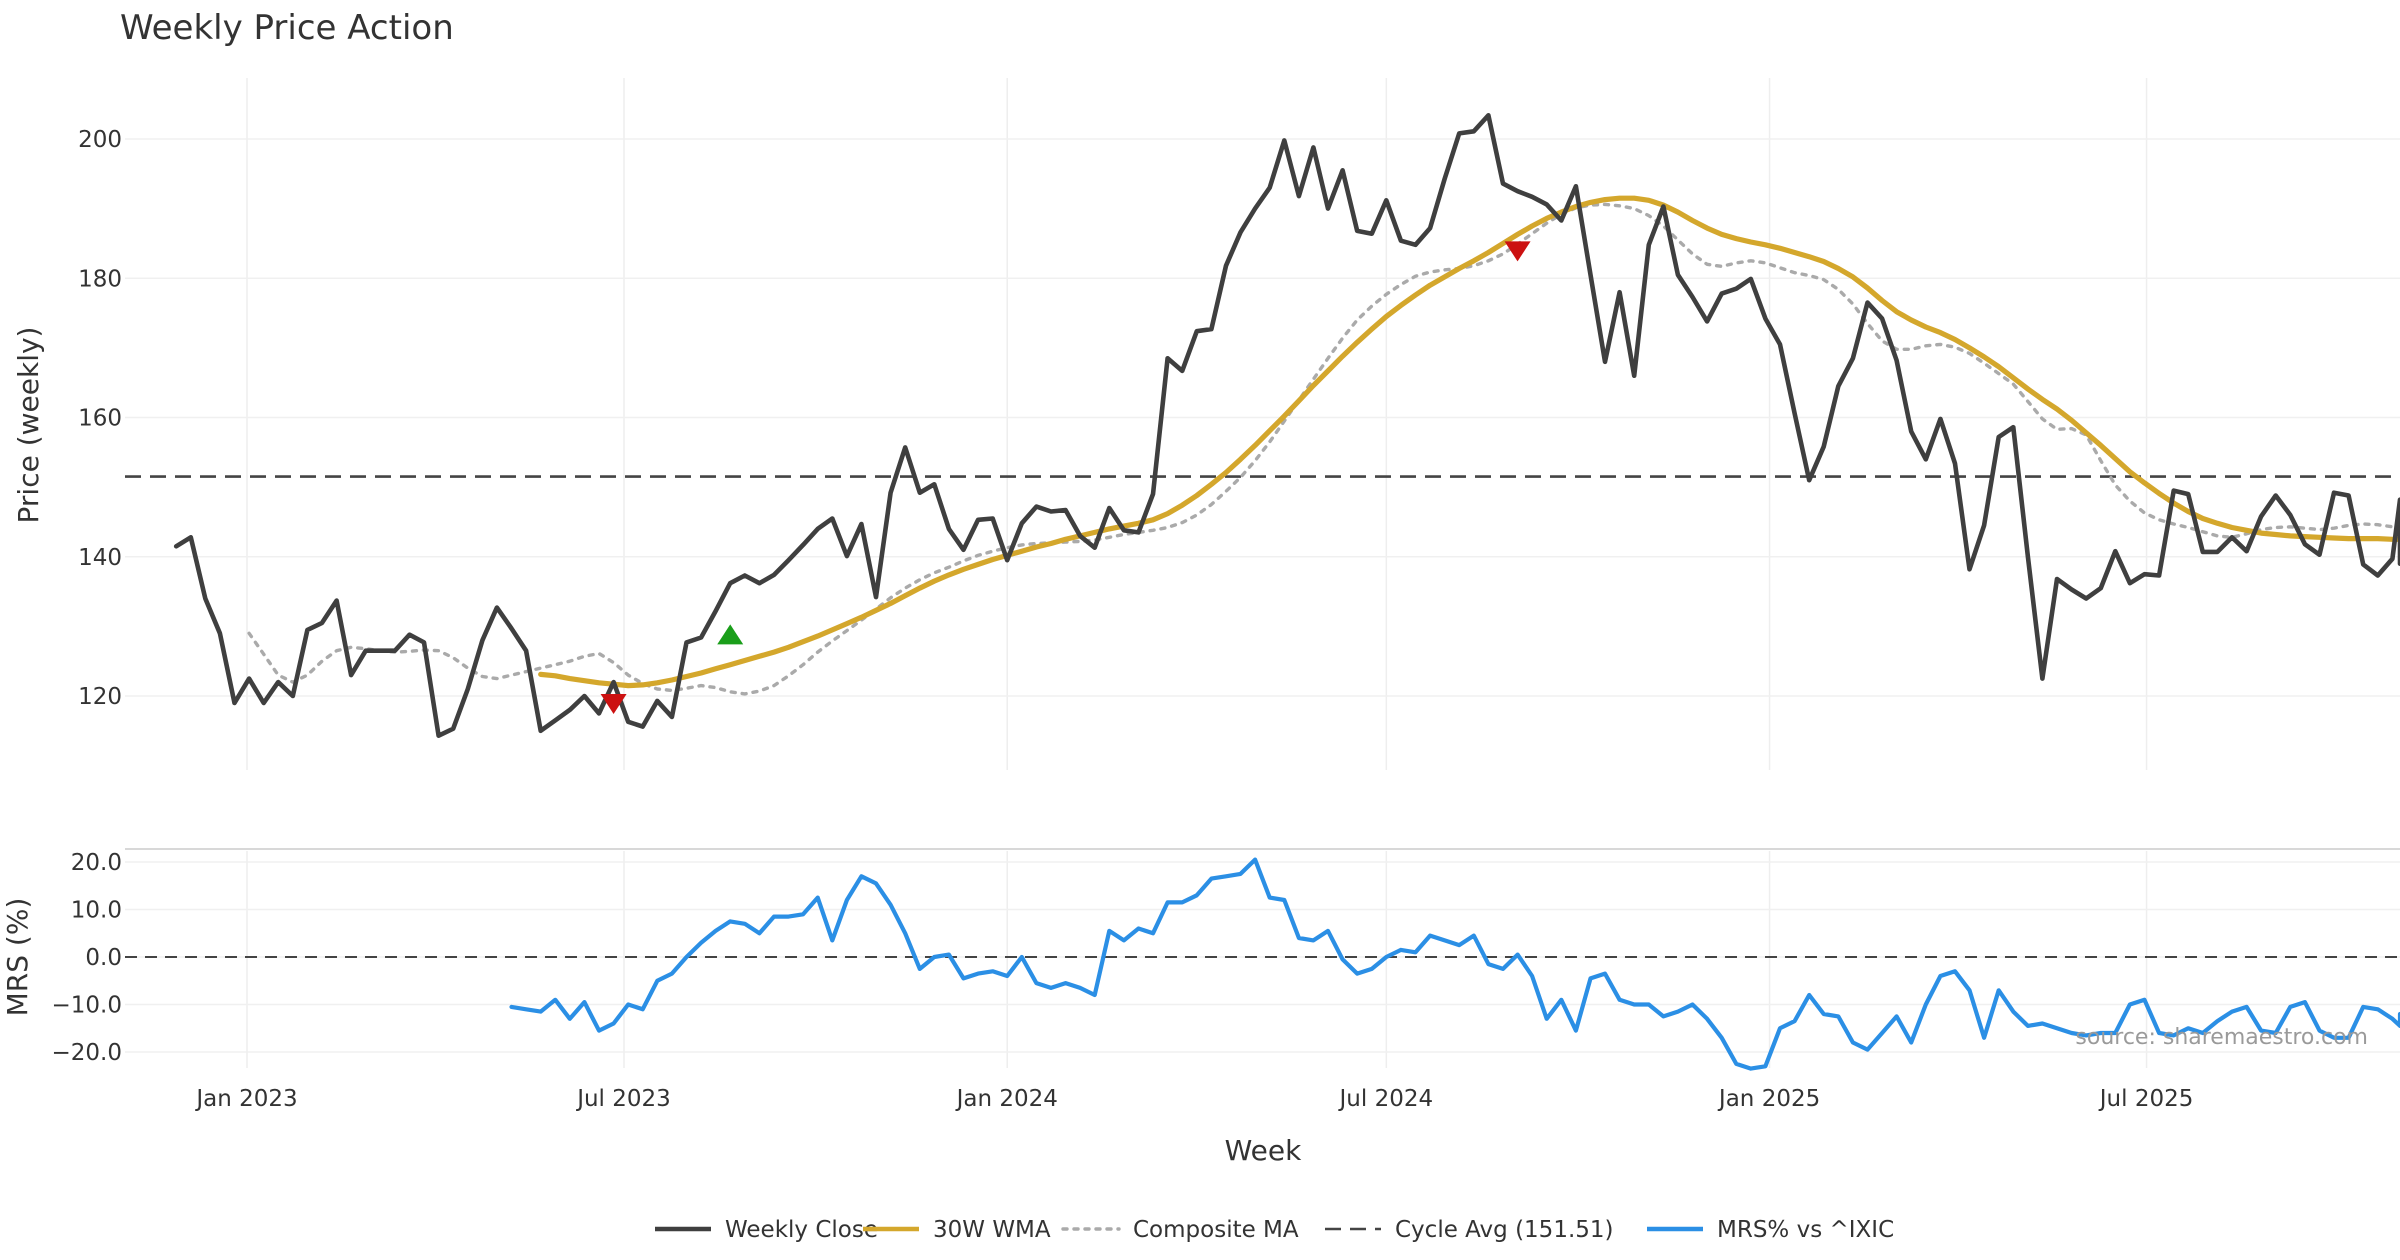 This screenshot has height=1260, width=2400. What do you see at coordinates (1263, 1150) in the screenshot?
I see `x-axis-label: Week` at bounding box center [1263, 1150].